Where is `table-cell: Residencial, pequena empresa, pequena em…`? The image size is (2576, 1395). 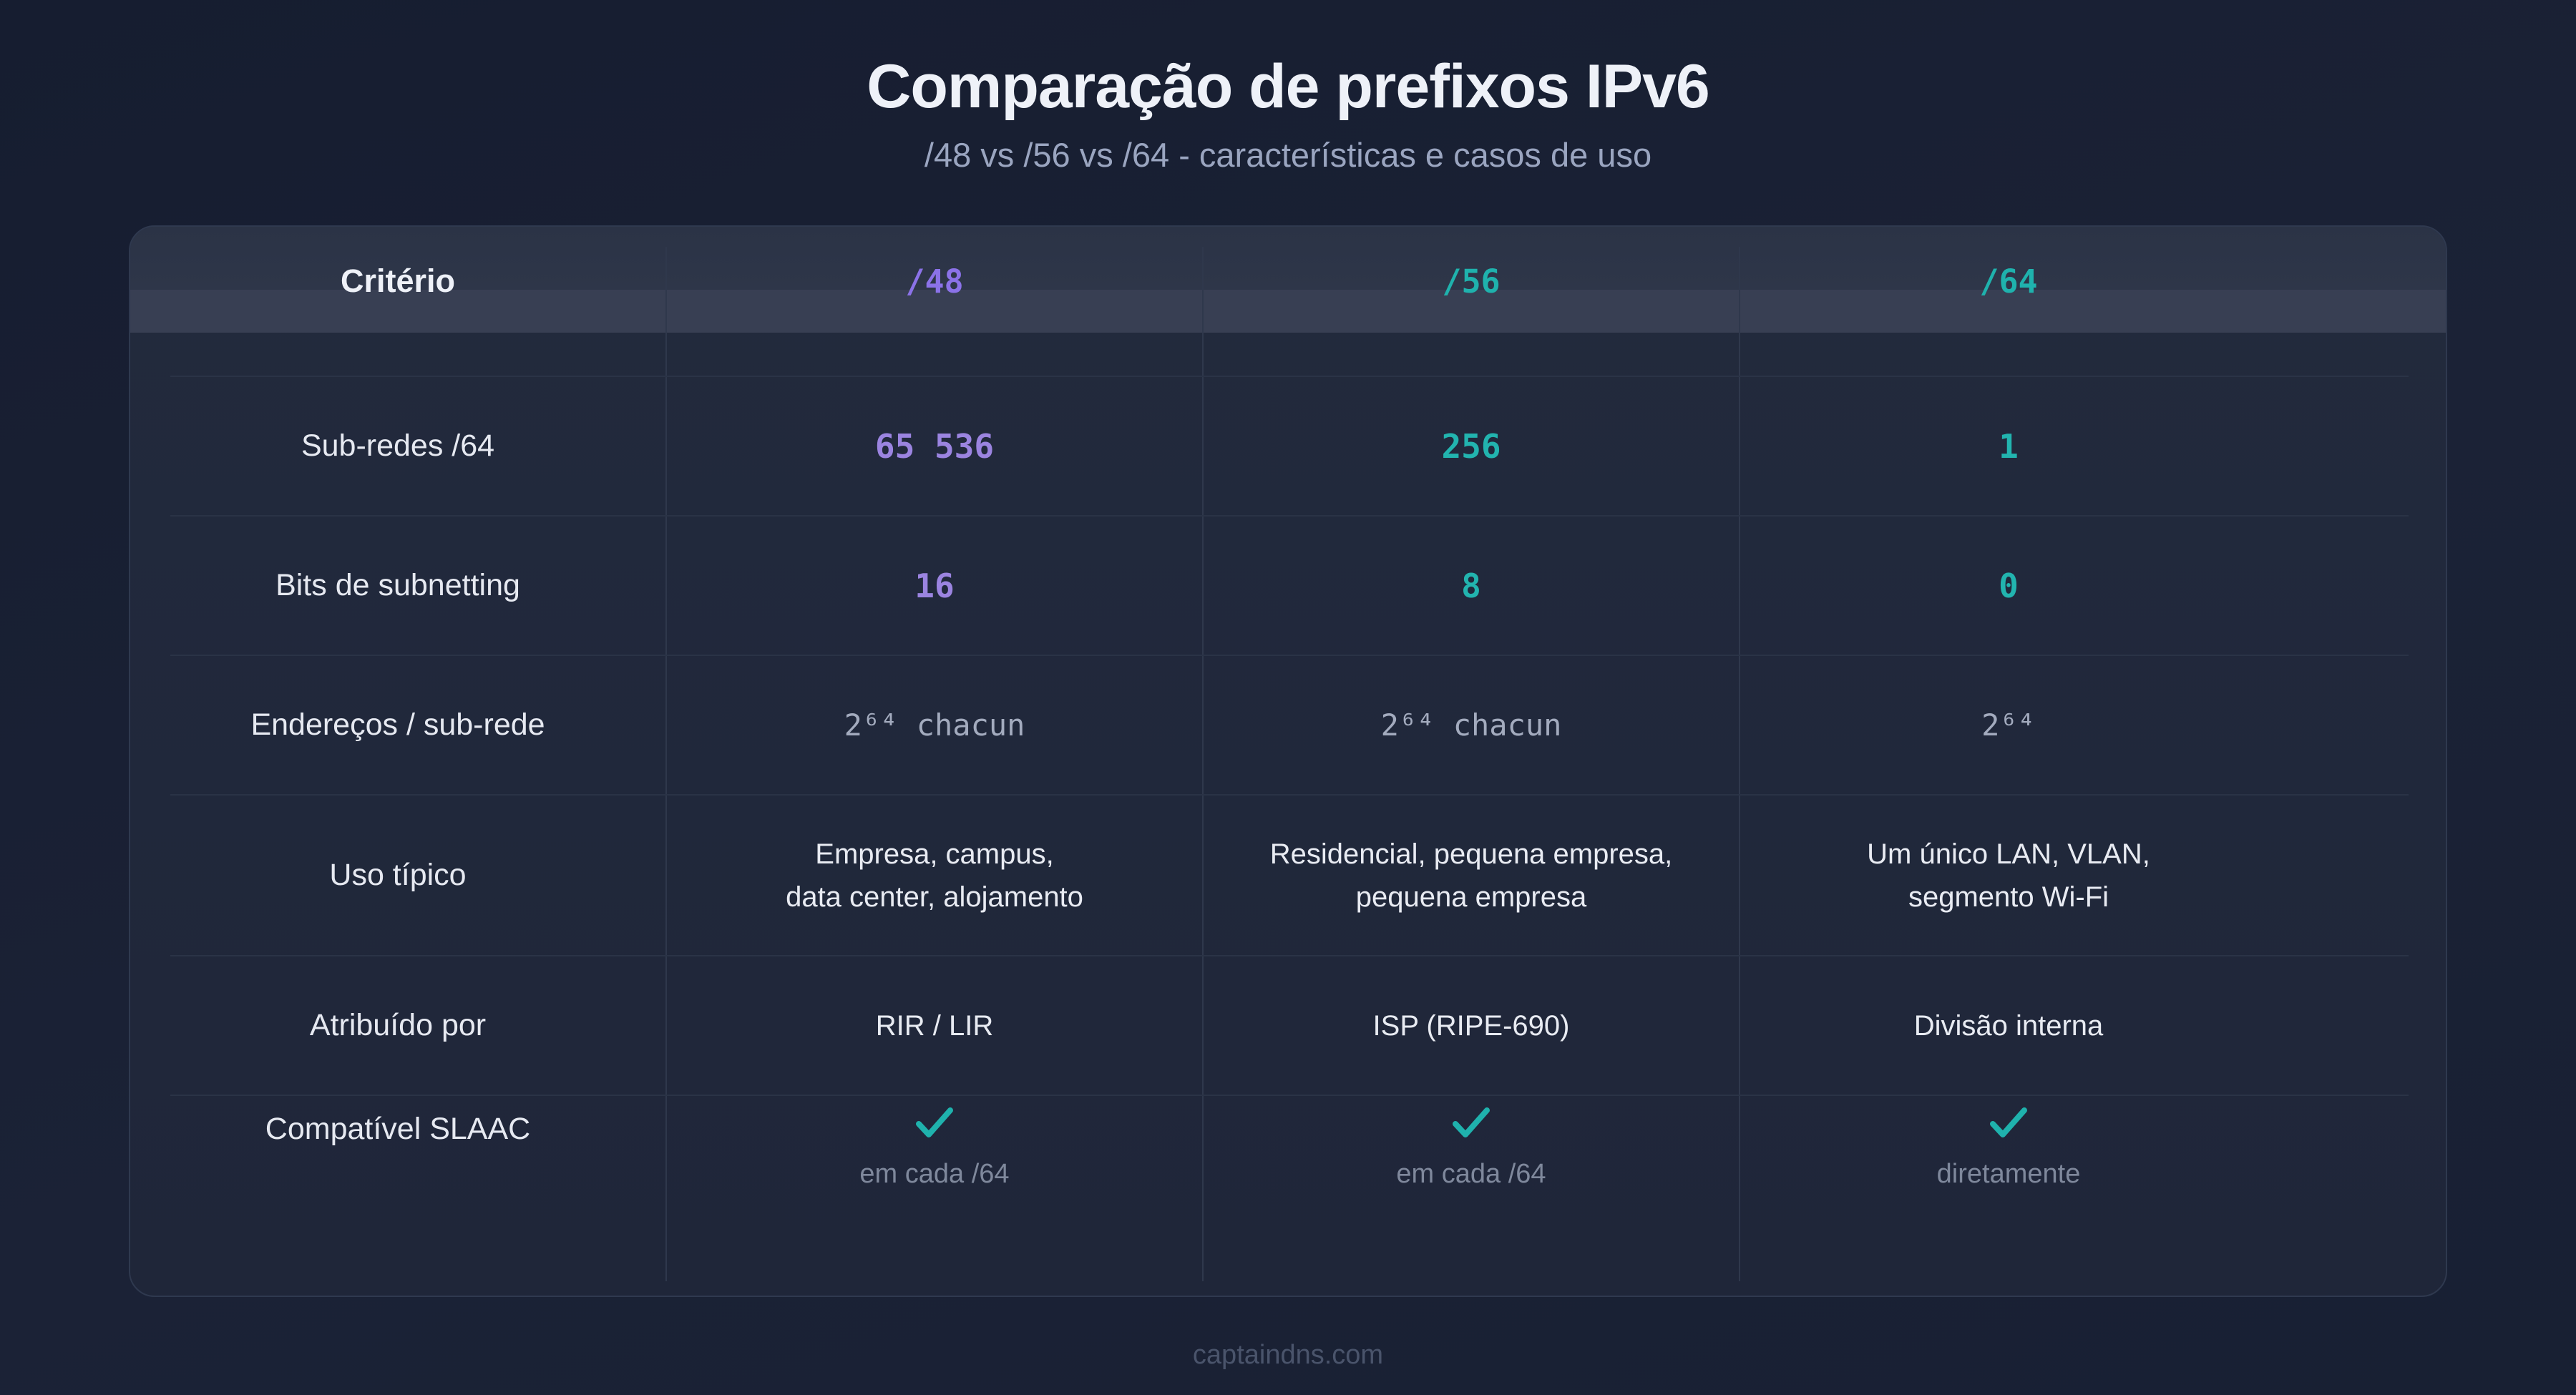
table-cell: Residencial, pequena empresa, pequena em… is located at coordinates (1471, 876).